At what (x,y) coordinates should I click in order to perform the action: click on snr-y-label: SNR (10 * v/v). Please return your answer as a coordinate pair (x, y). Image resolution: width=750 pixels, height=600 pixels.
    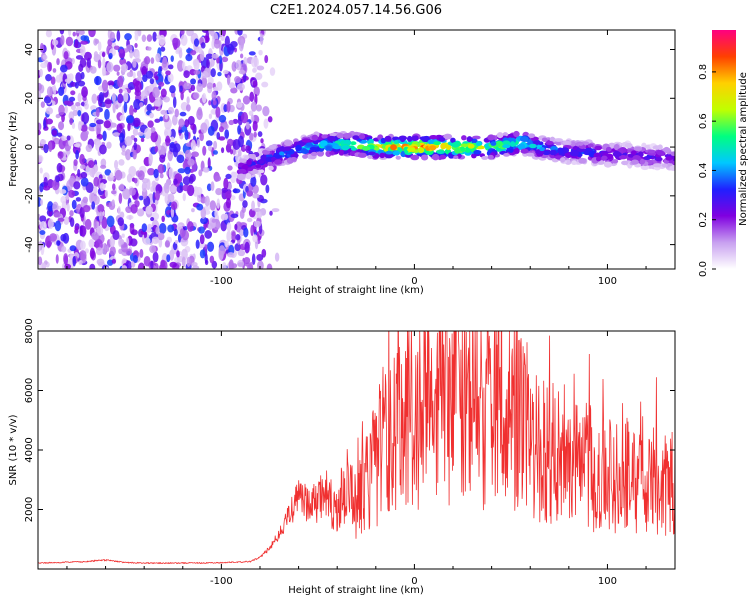
    Looking at the image, I should click on (13, 449).